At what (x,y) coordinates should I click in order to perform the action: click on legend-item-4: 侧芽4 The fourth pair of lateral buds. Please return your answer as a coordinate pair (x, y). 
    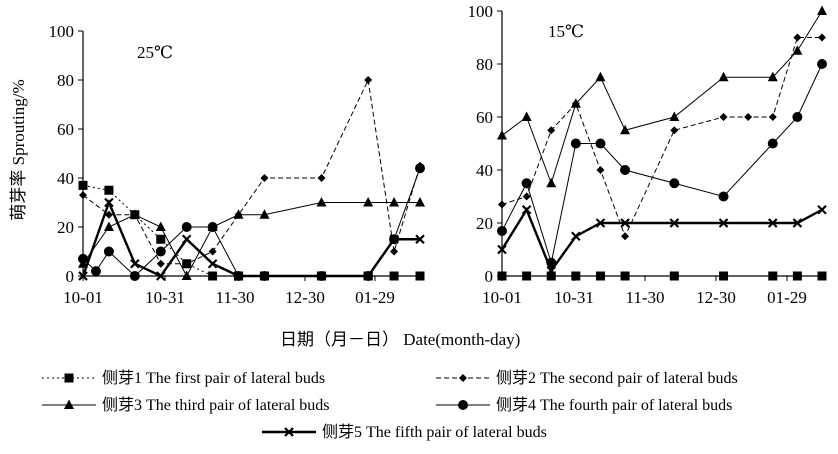
    Looking at the image, I should click on (584, 405).